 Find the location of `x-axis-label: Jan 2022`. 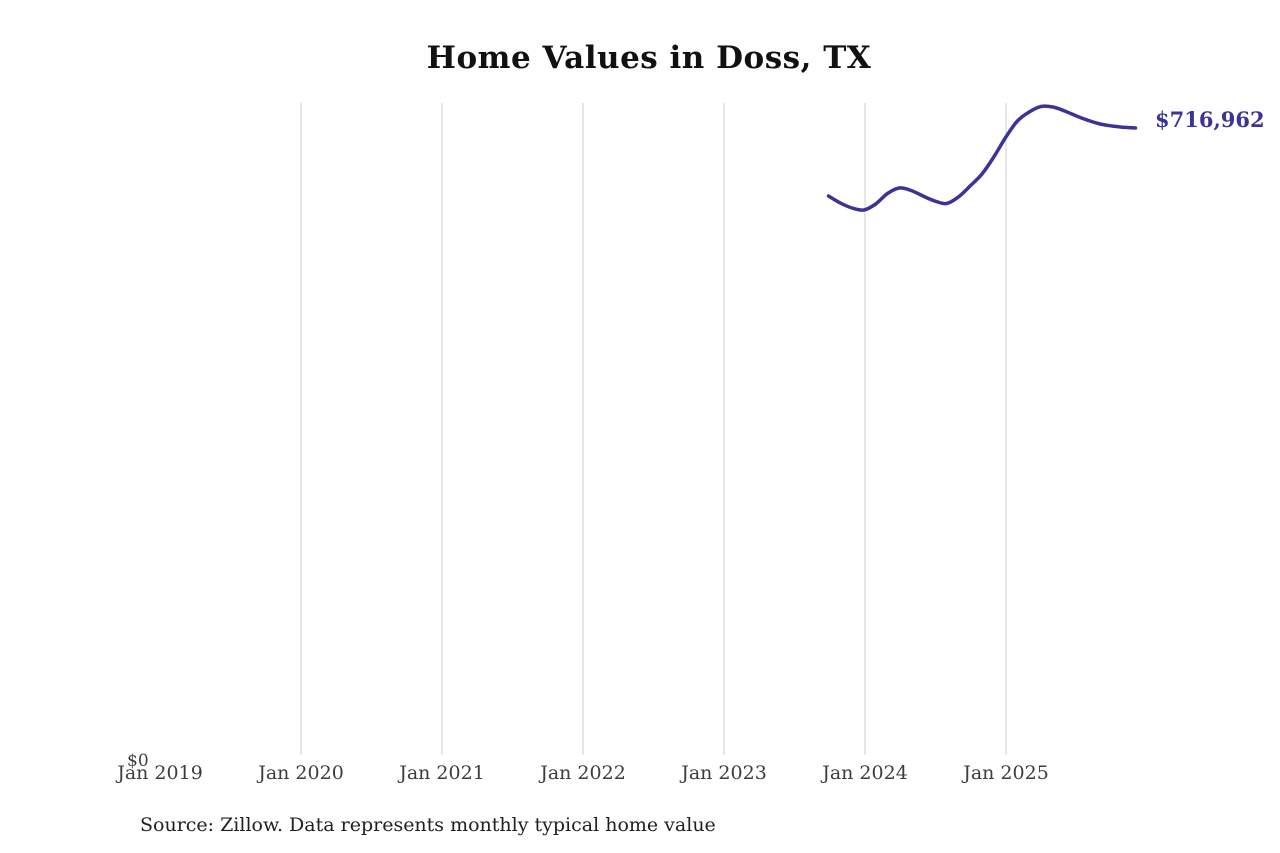

x-axis-label: Jan 2022 is located at coordinates (583, 773).